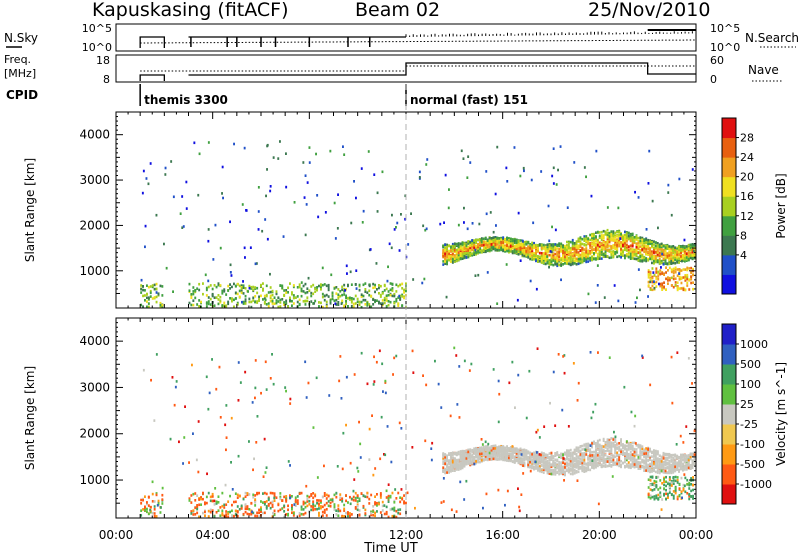 The image size is (800, 554). I want to click on nsearch-label: N.Search, so click(772, 38).